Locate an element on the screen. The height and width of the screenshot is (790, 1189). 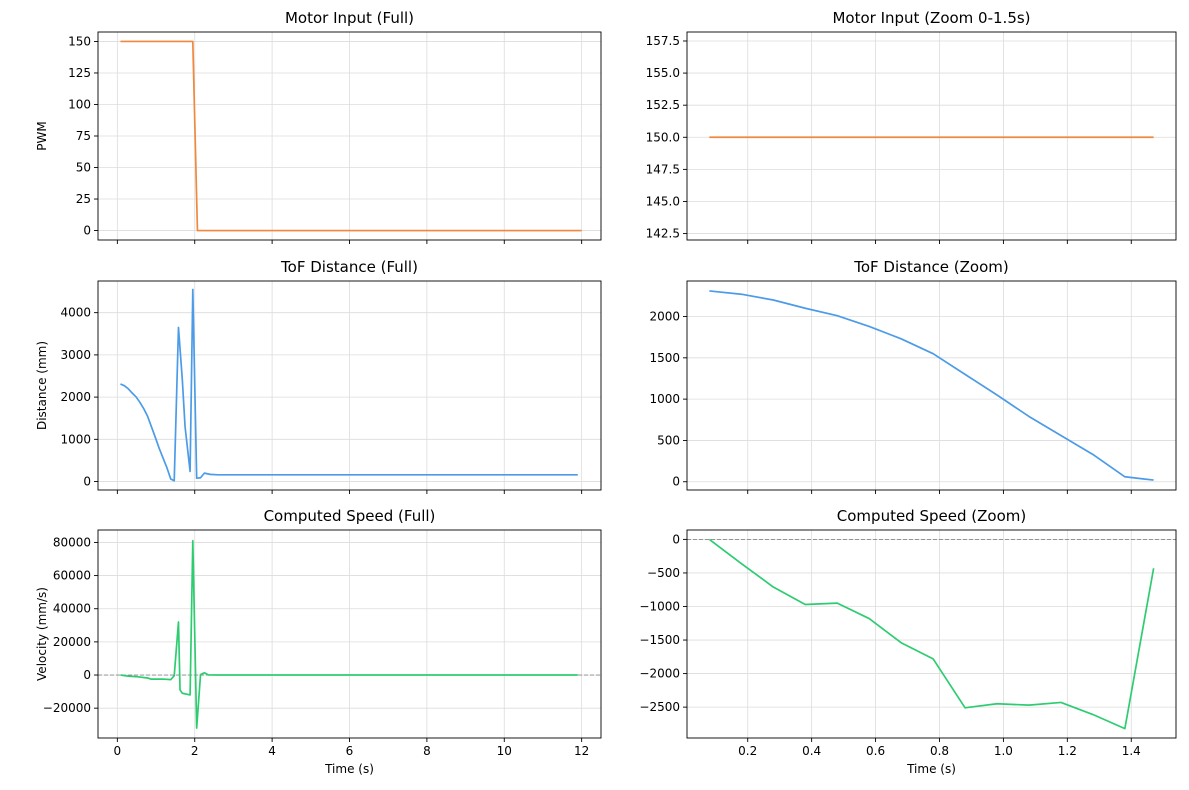
x-tick-label: 1.4 is located at coordinates (1131, 751).